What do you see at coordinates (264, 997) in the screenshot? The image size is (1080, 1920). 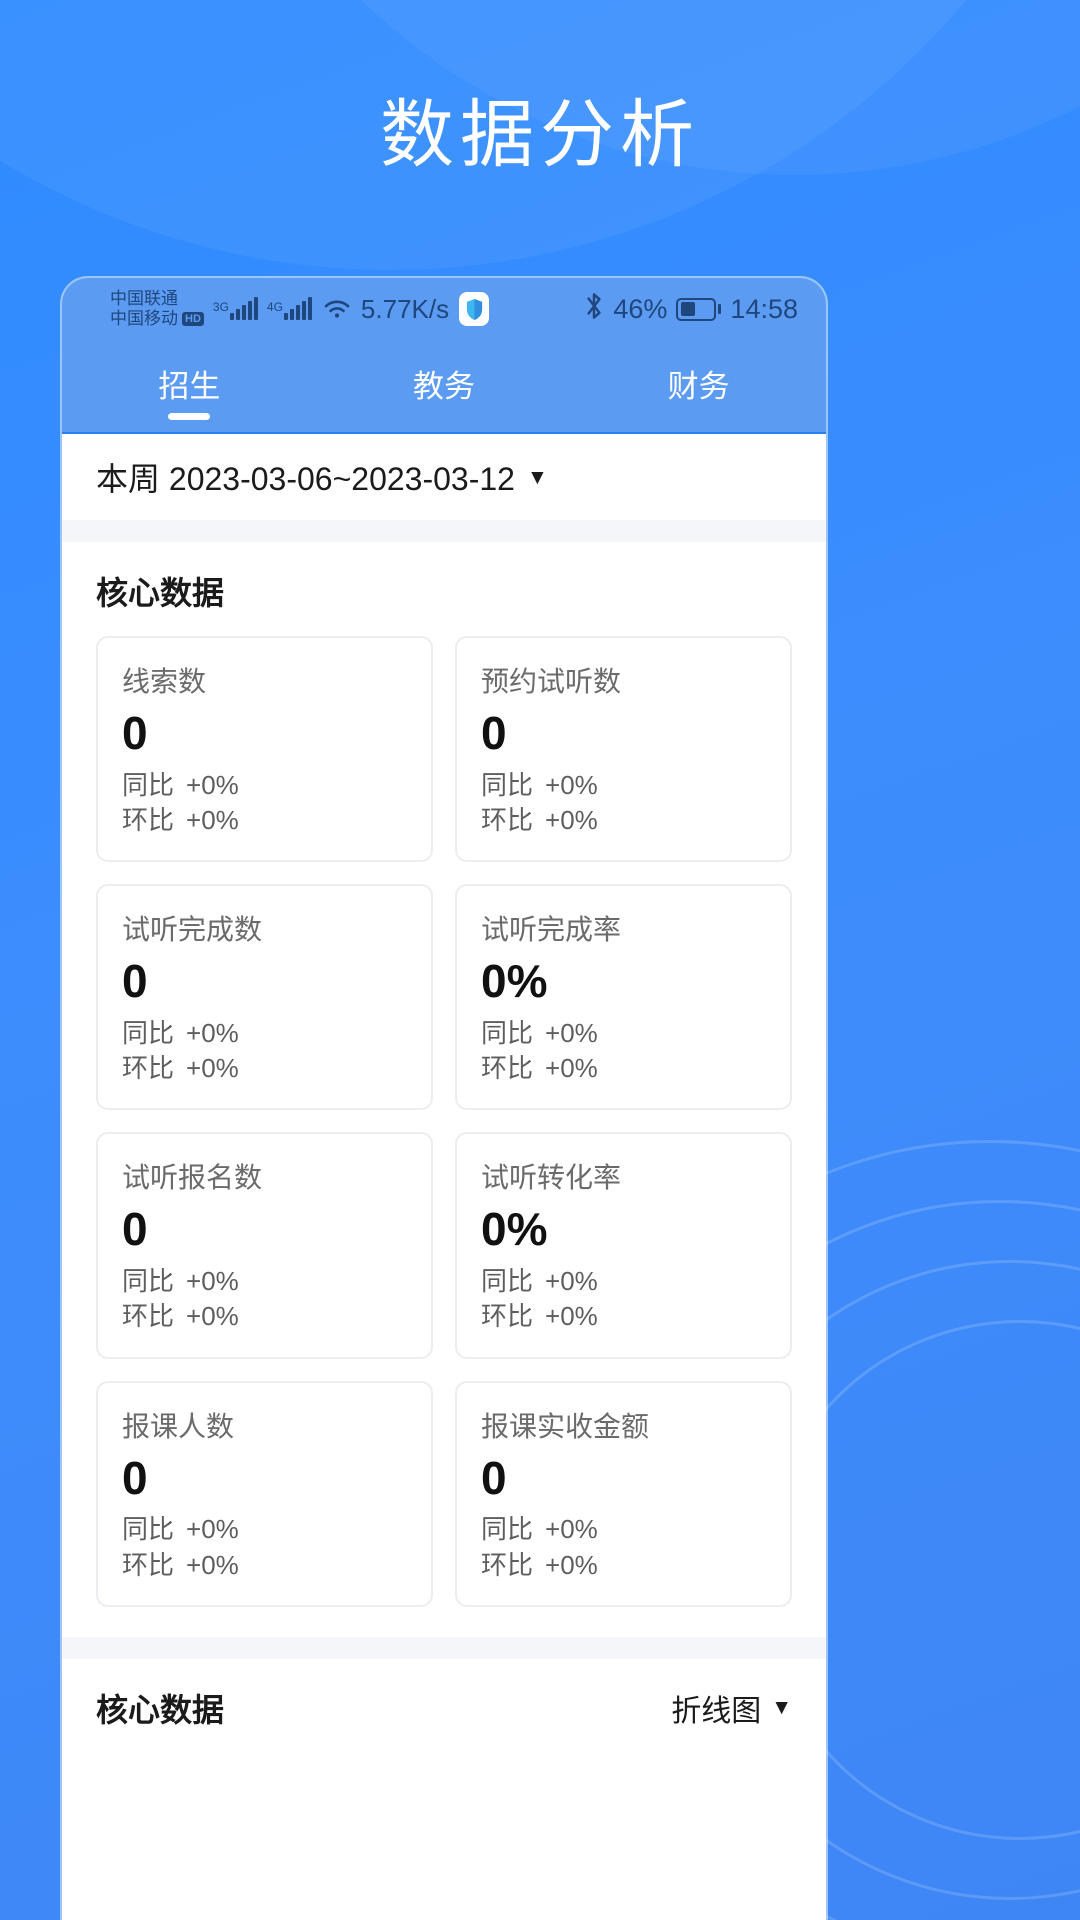 I see `metric-card: 试听完成数 0 同比 +0% 环比 +0%` at bounding box center [264, 997].